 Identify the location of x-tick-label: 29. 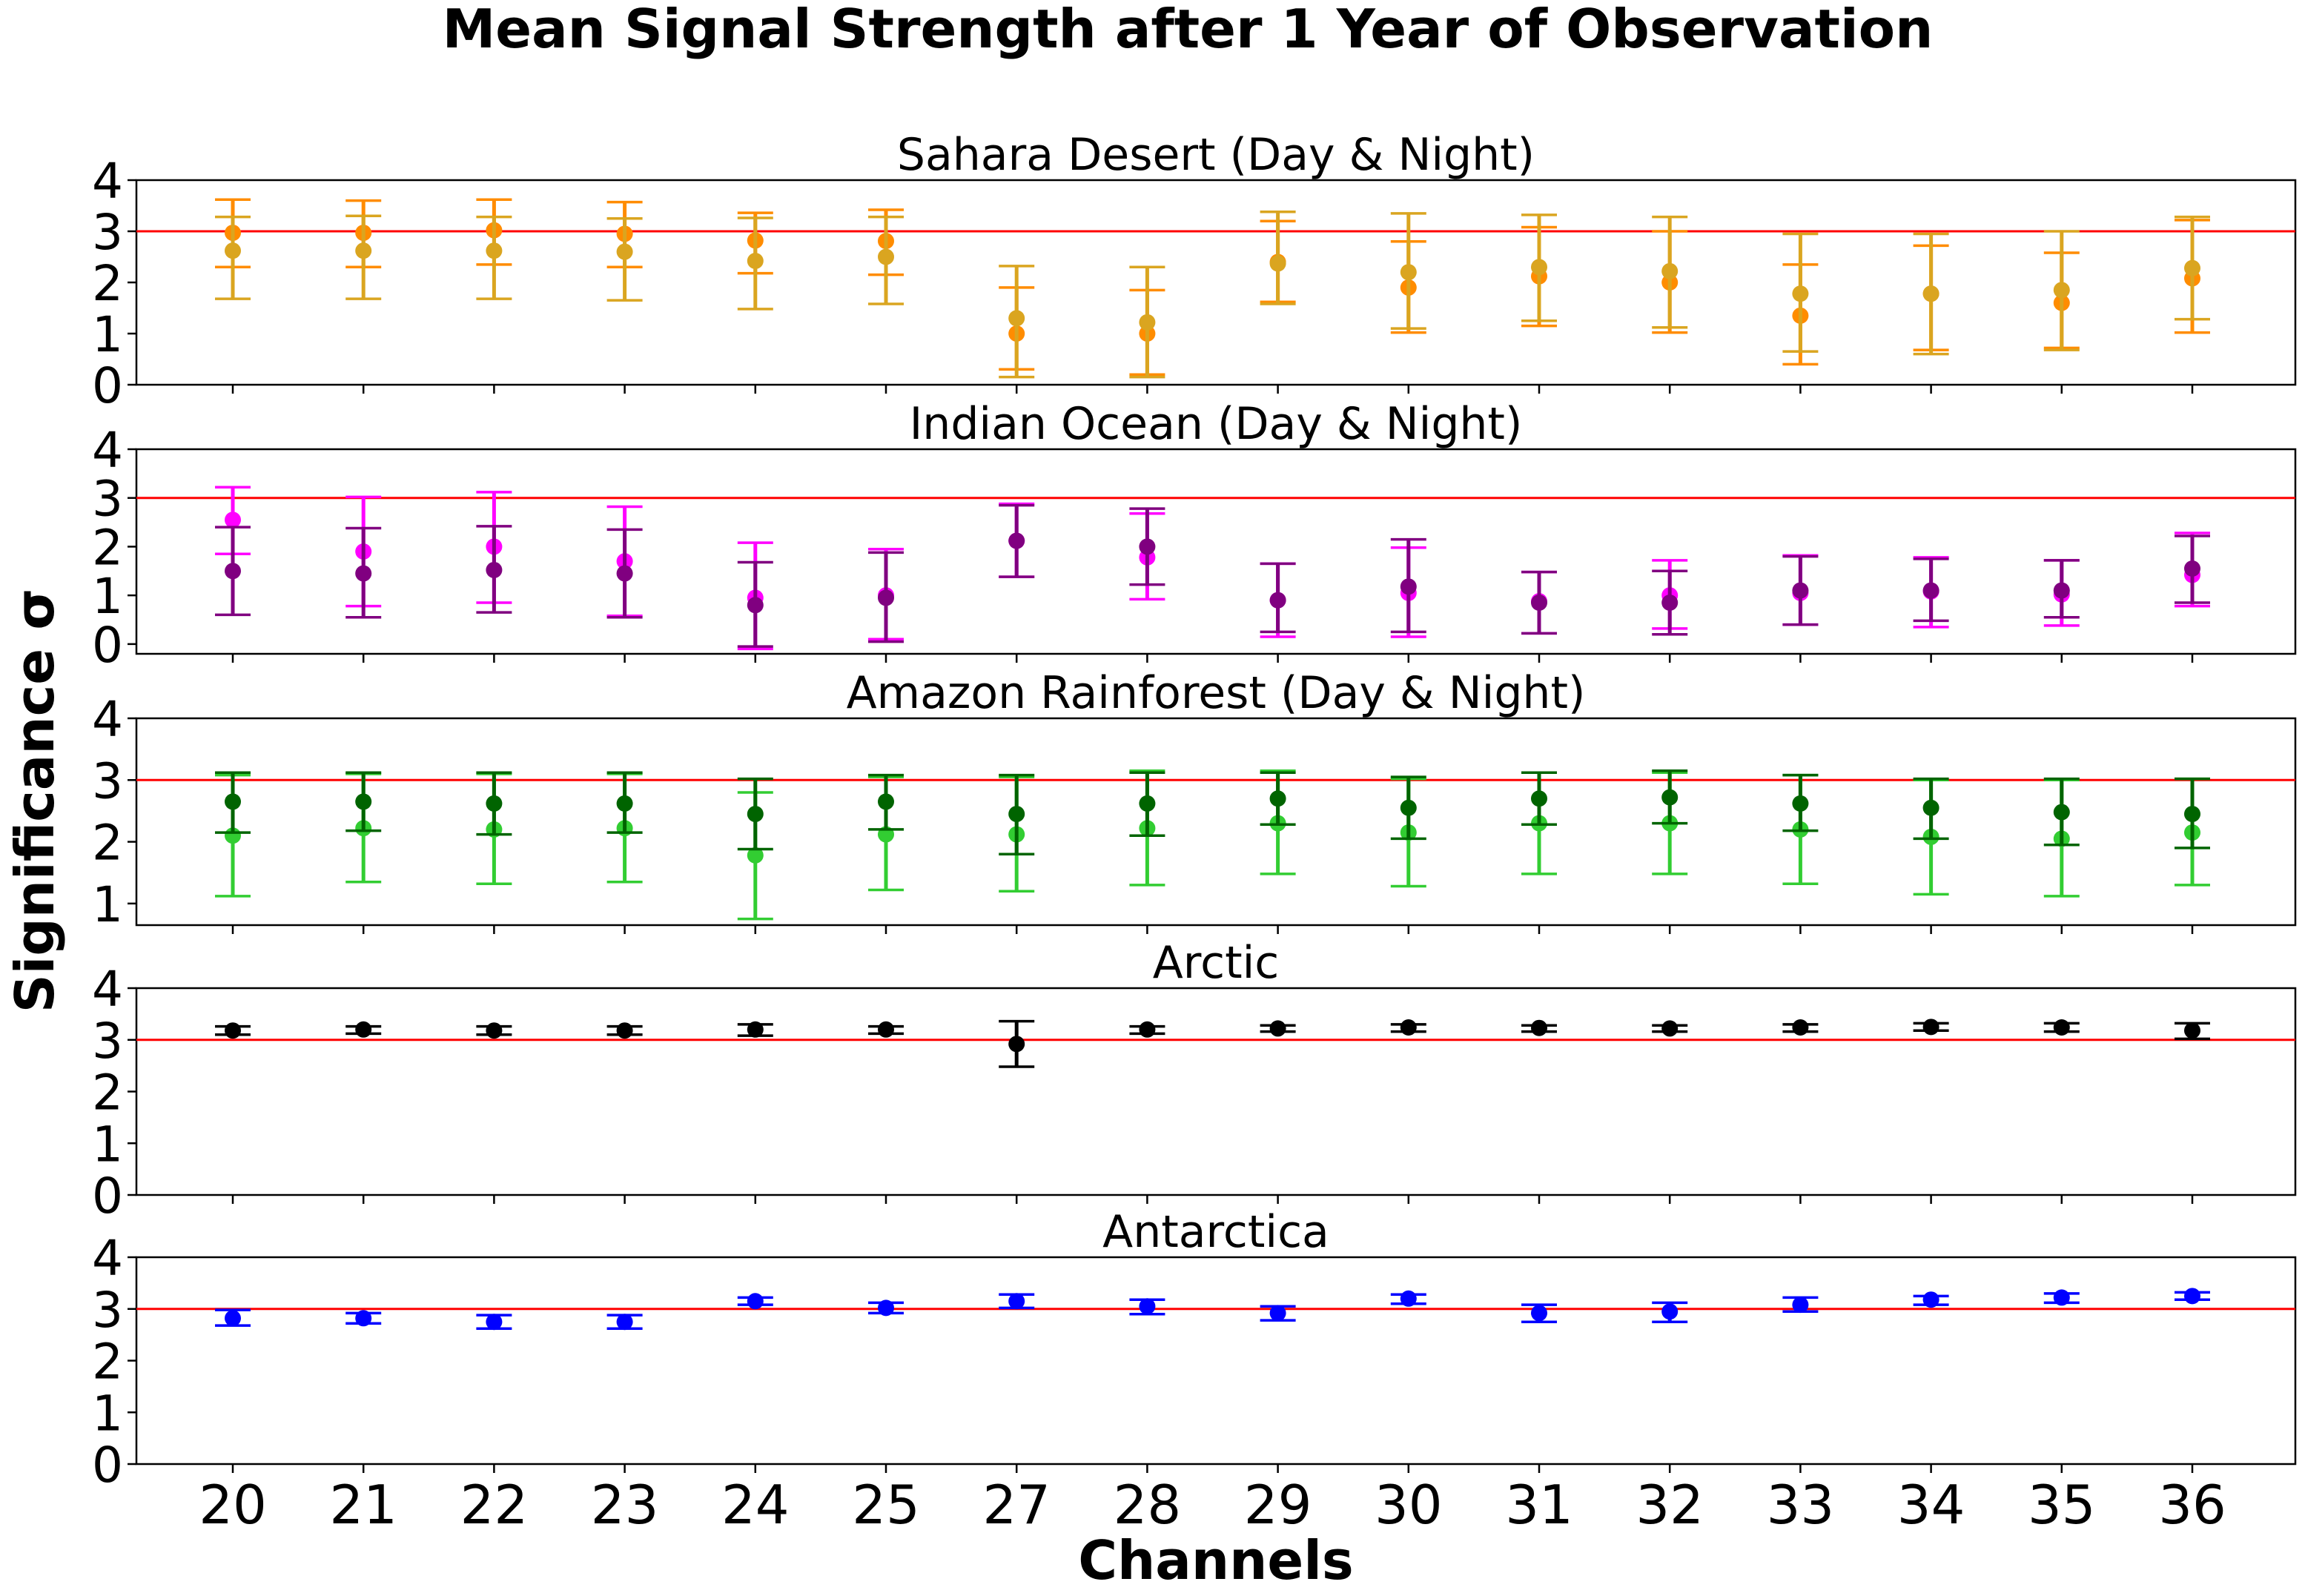
(1278, 1505).